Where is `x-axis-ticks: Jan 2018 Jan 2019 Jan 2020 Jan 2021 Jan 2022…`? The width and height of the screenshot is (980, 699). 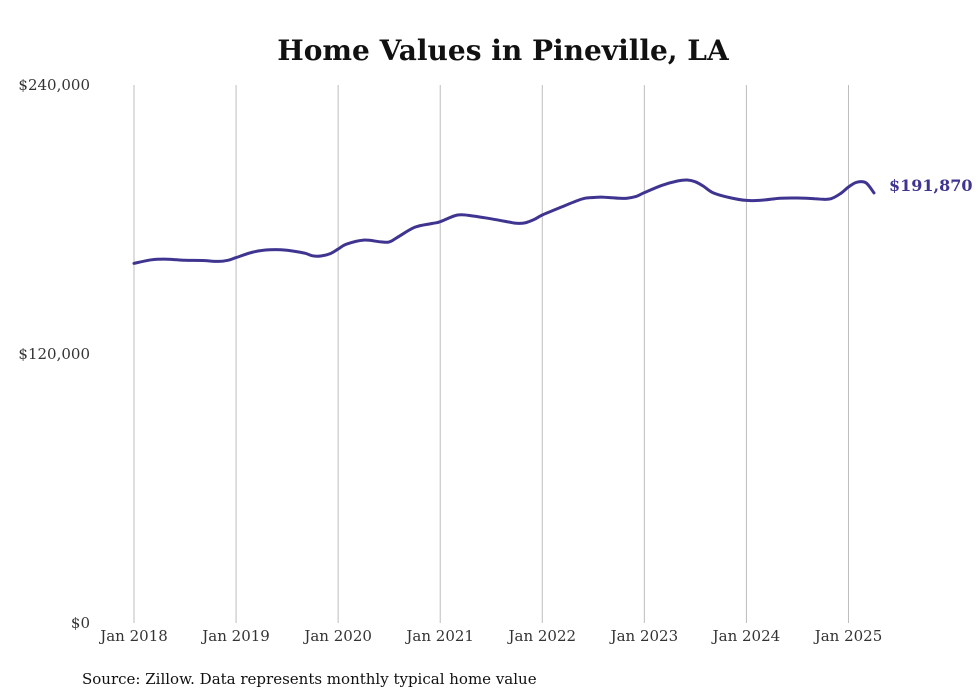 x-axis-ticks: Jan 2018 Jan 2019 Jan 2020 Jan 2021 Jan 2022… is located at coordinates (490, 636).